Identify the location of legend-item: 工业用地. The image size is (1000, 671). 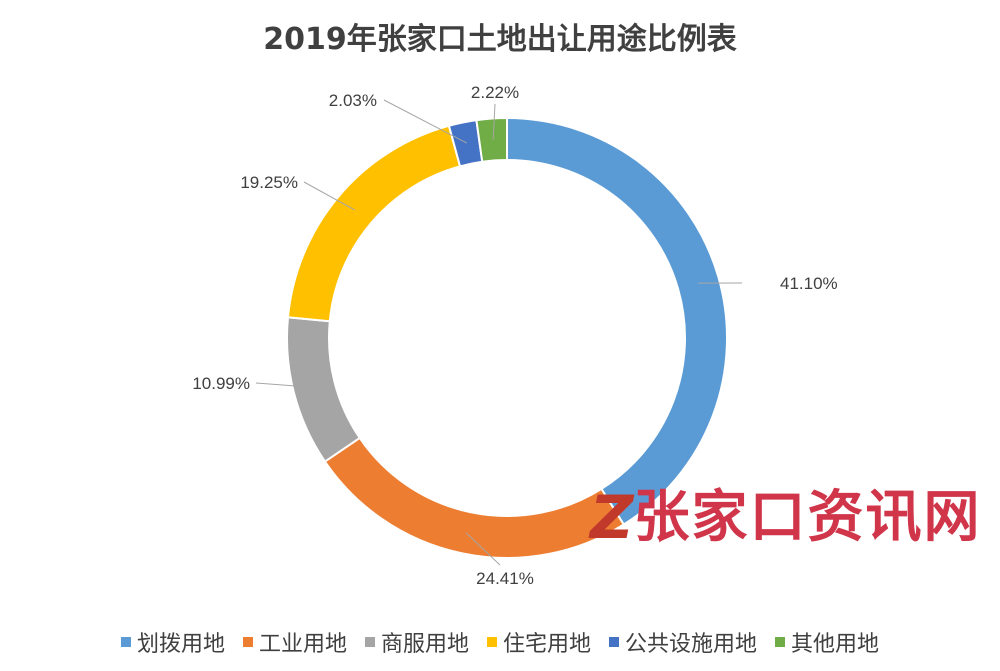
(294, 642).